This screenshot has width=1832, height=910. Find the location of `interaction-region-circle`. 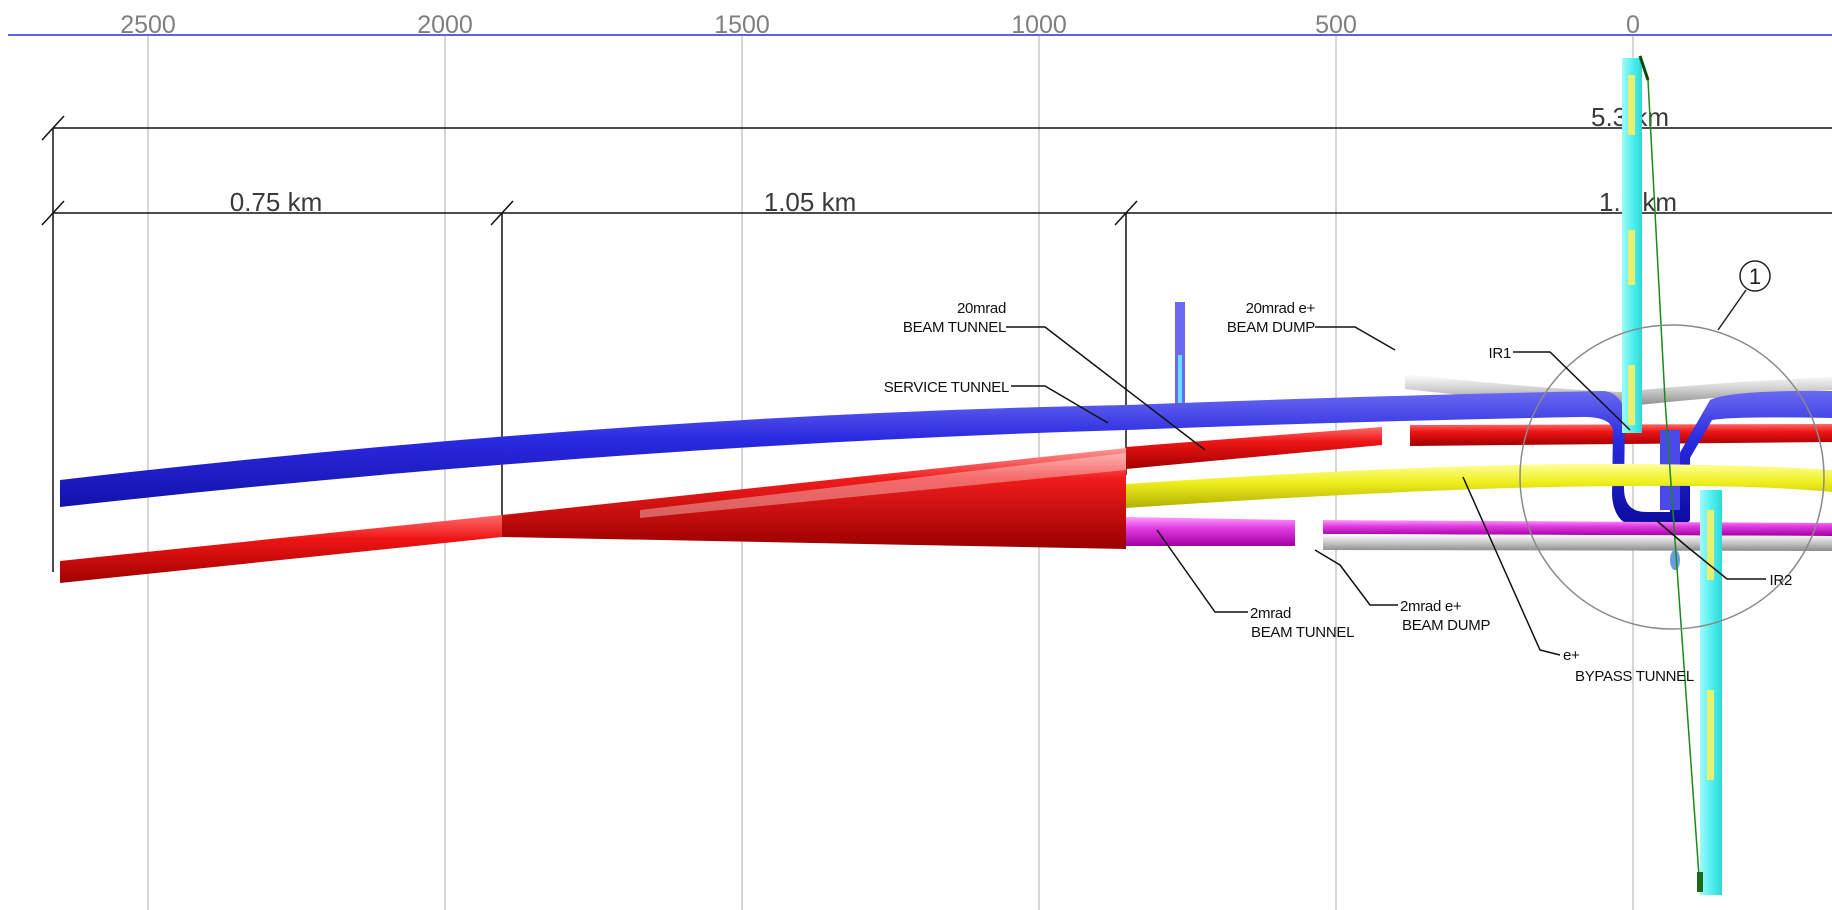

interaction-region-circle is located at coordinates (1672, 477).